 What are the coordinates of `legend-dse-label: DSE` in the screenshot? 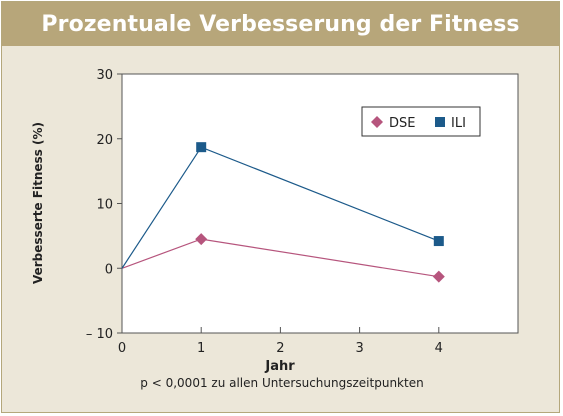 It's located at (402, 123).